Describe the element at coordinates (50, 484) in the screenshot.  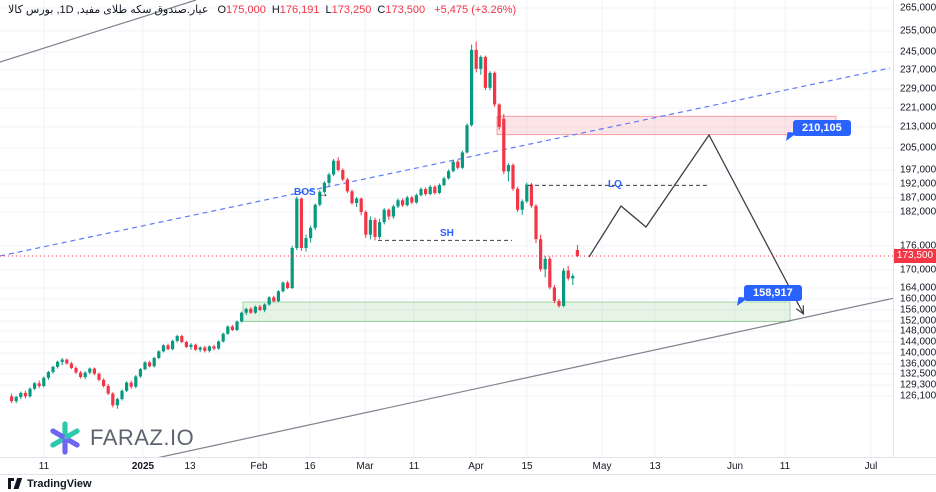
I see `tradingview-attribution: TradingView` at that location.